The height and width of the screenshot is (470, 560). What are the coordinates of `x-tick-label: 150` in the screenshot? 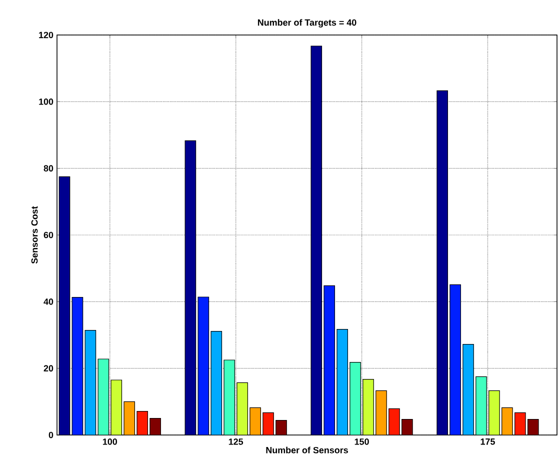 It's located at (361, 441).